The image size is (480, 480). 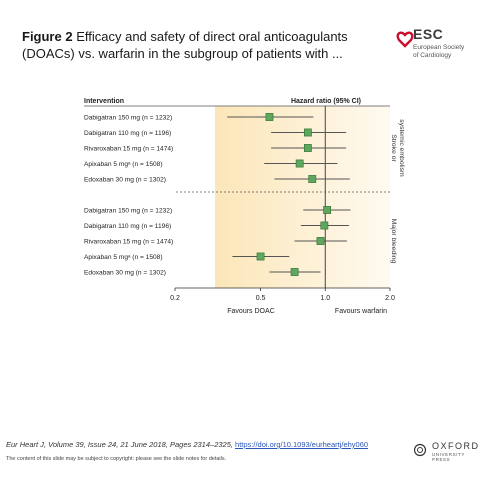 I want to click on plot-shading, so click(x=302, y=197).